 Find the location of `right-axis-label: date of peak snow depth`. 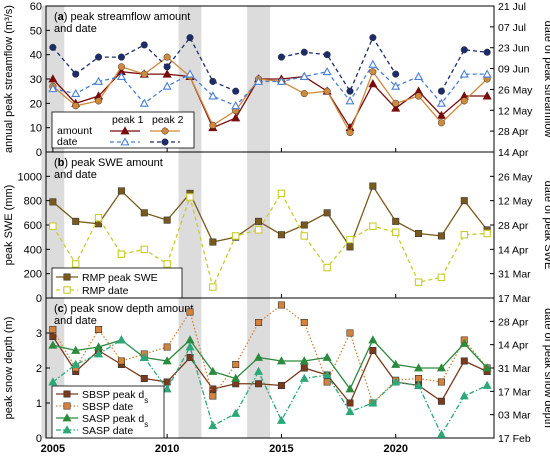

right-axis-label: date of peak snow depth is located at coordinates (546, 368).